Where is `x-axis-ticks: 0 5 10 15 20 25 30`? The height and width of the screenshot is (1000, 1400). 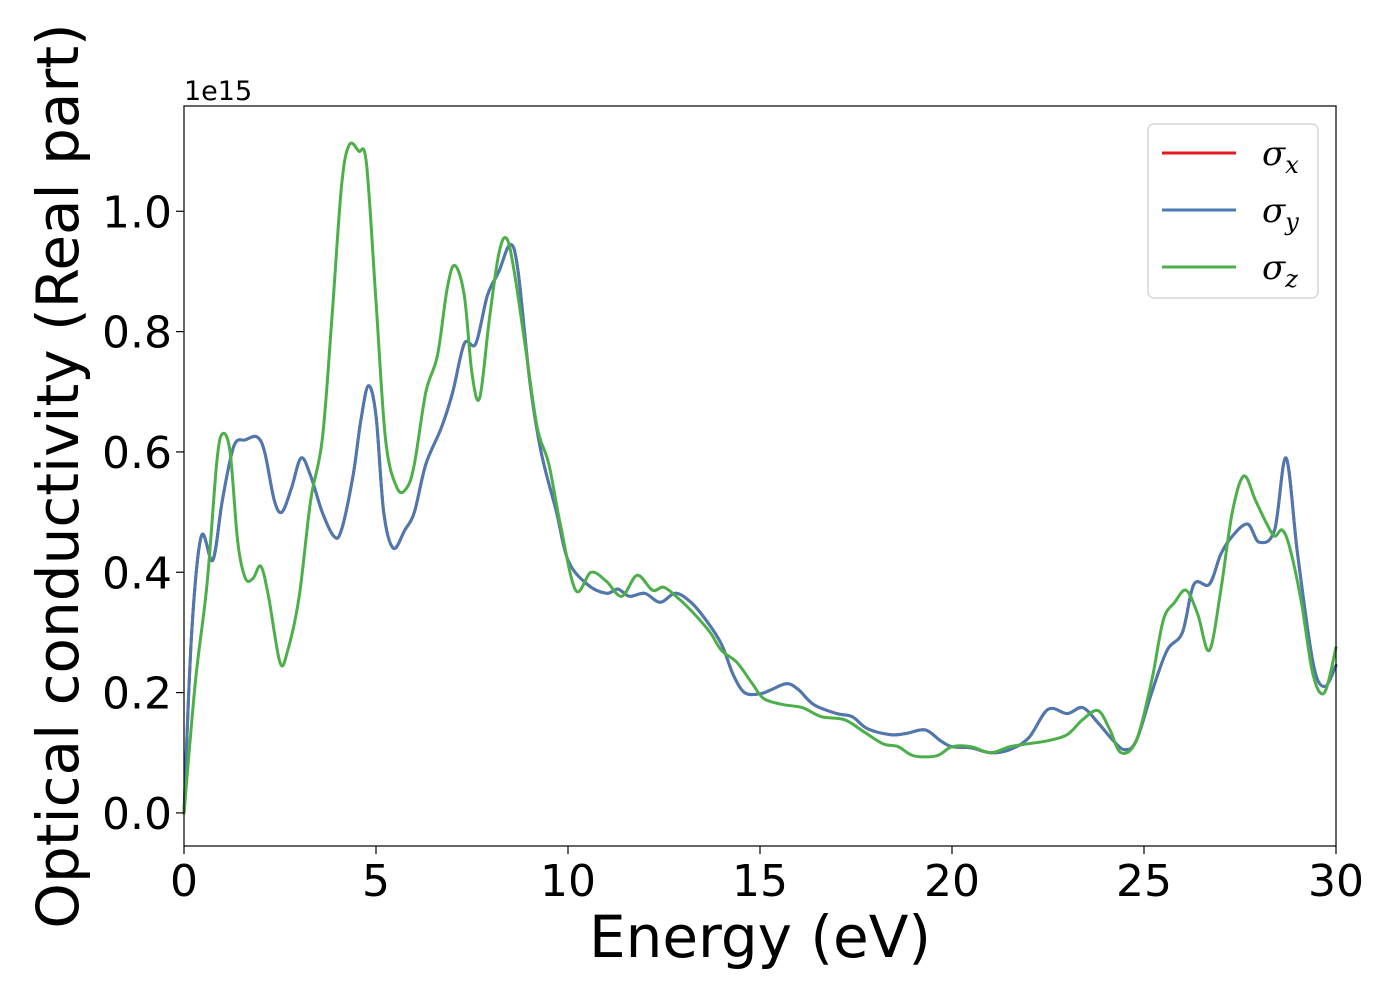
x-axis-ticks: 0 5 10 15 20 25 30 is located at coordinates (767, 876).